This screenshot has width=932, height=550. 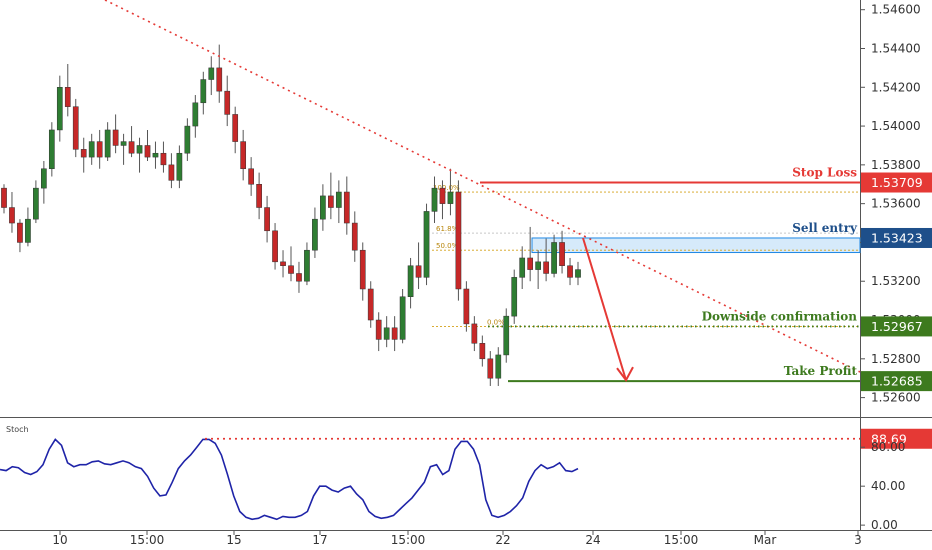 I want to click on price-tick-label: 1.53600, so click(x=896, y=204).